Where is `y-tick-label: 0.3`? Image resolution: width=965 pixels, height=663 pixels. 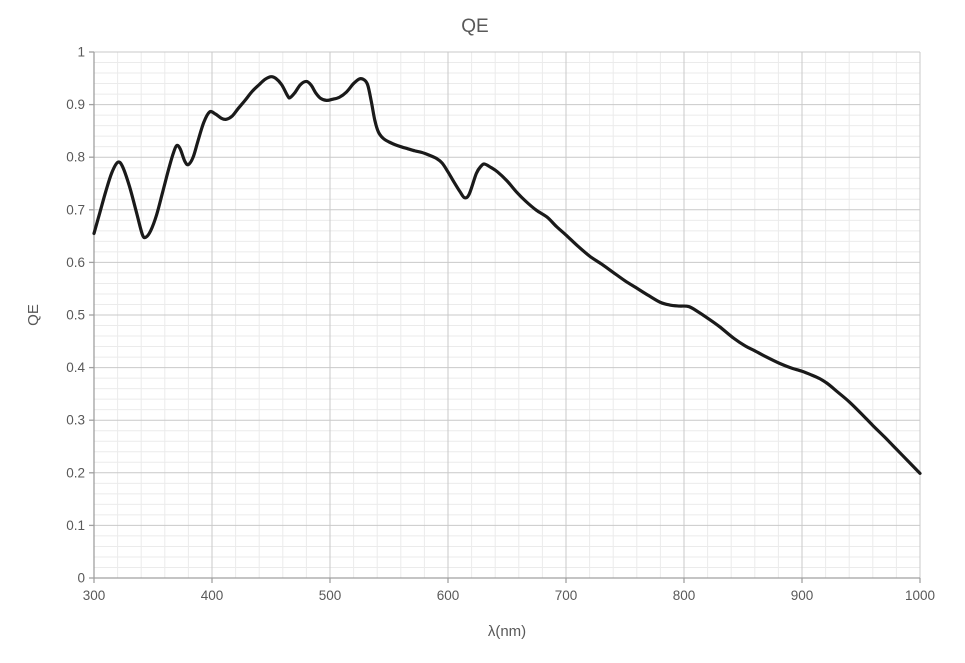
y-tick-label: 0.3 is located at coordinates (75, 420).